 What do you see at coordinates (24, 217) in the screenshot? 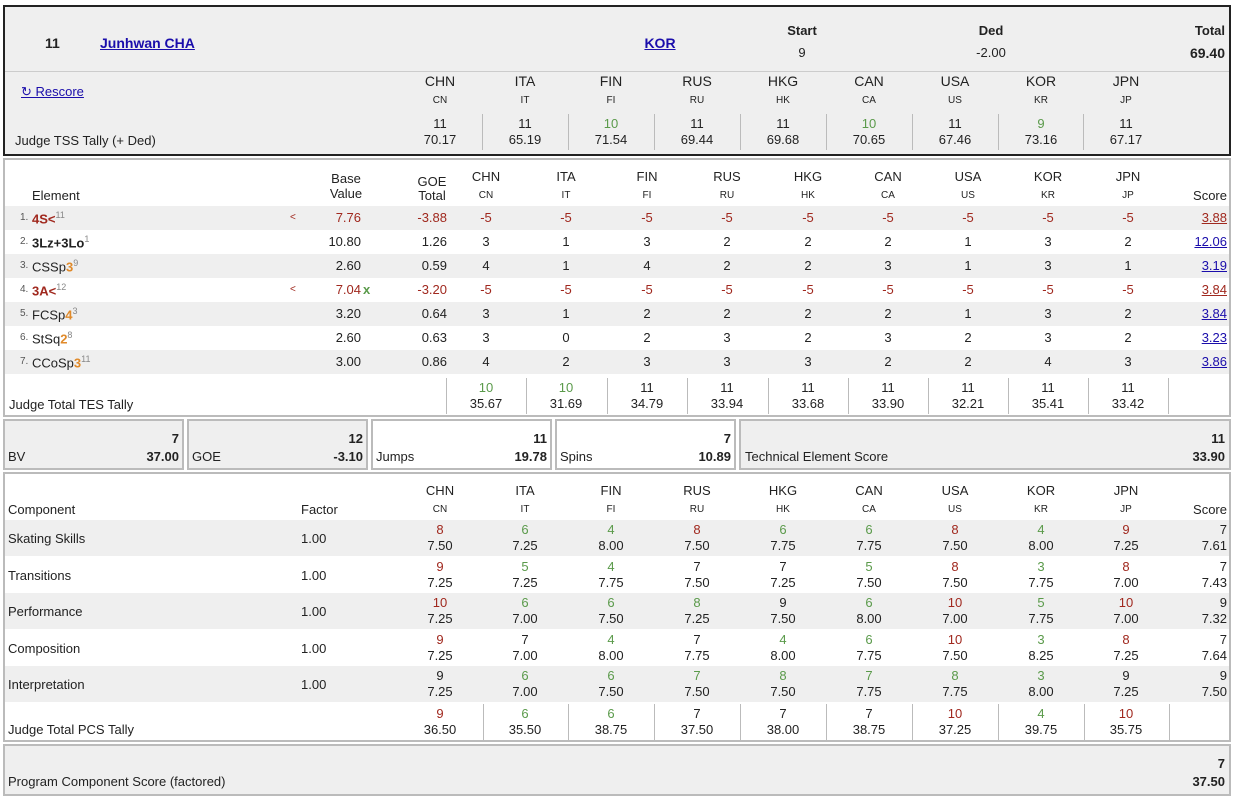
I see `element-number: 1.` at bounding box center [24, 217].